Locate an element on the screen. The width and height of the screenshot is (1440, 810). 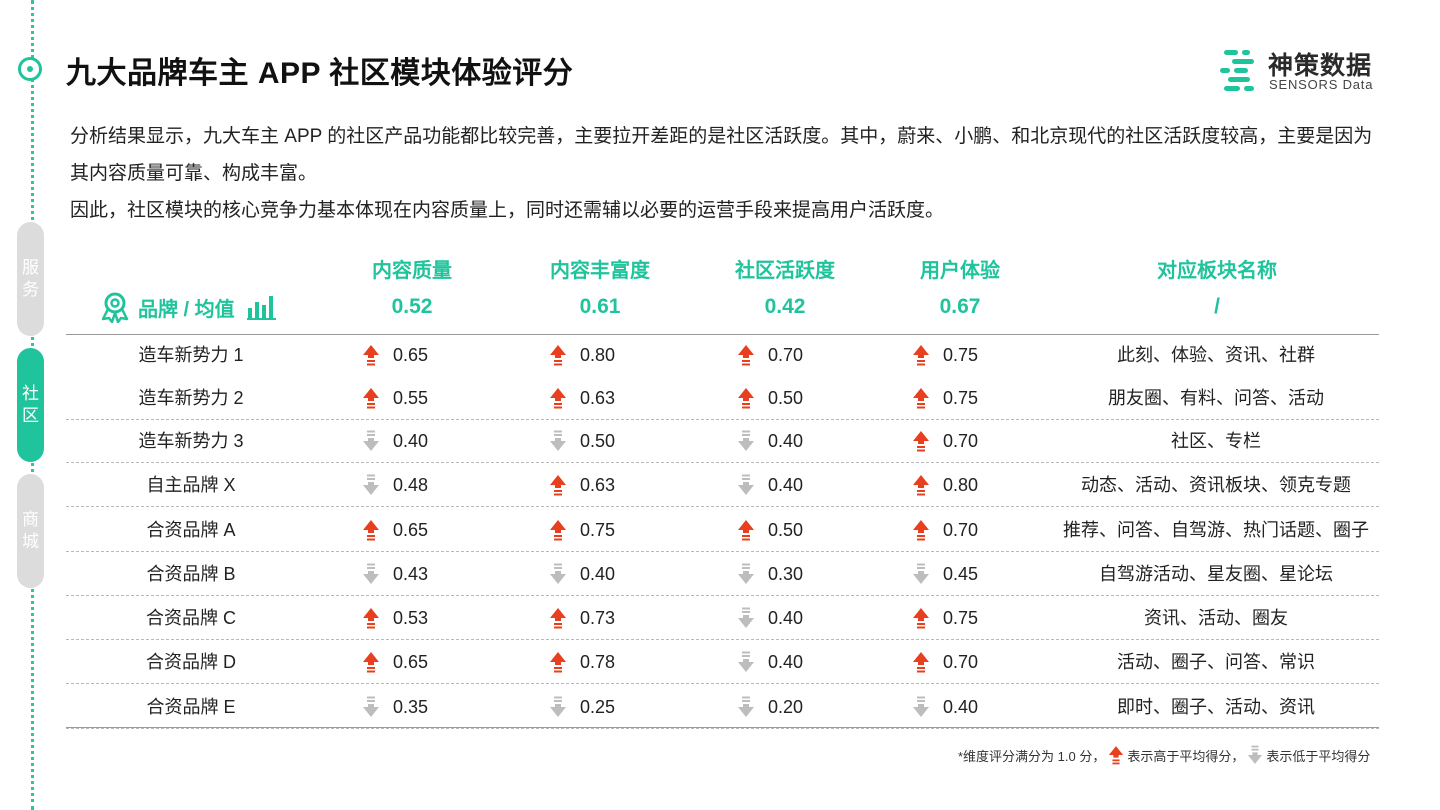
brand-name: 自主品牌 X is located at coordinates (191, 485).